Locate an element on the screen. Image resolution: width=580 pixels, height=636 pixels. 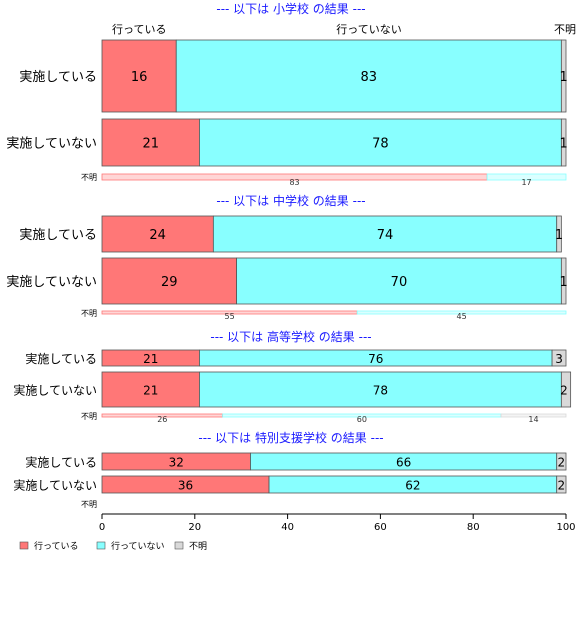
data-label: 16 is located at coordinates (139, 77).